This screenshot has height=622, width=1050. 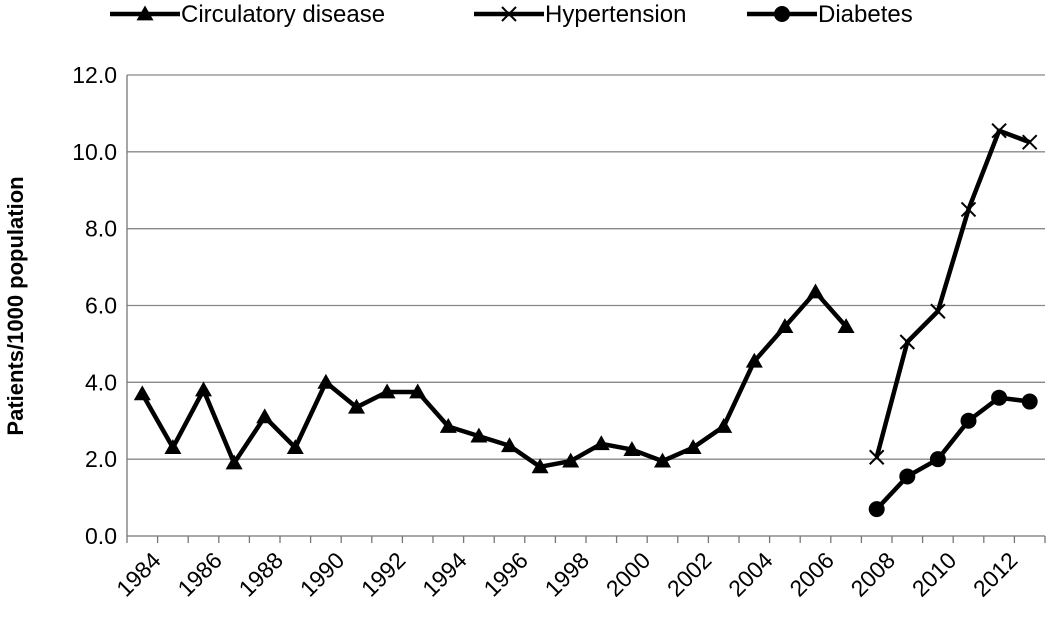 I want to click on x-tick-label: 1994, so click(x=444, y=574).